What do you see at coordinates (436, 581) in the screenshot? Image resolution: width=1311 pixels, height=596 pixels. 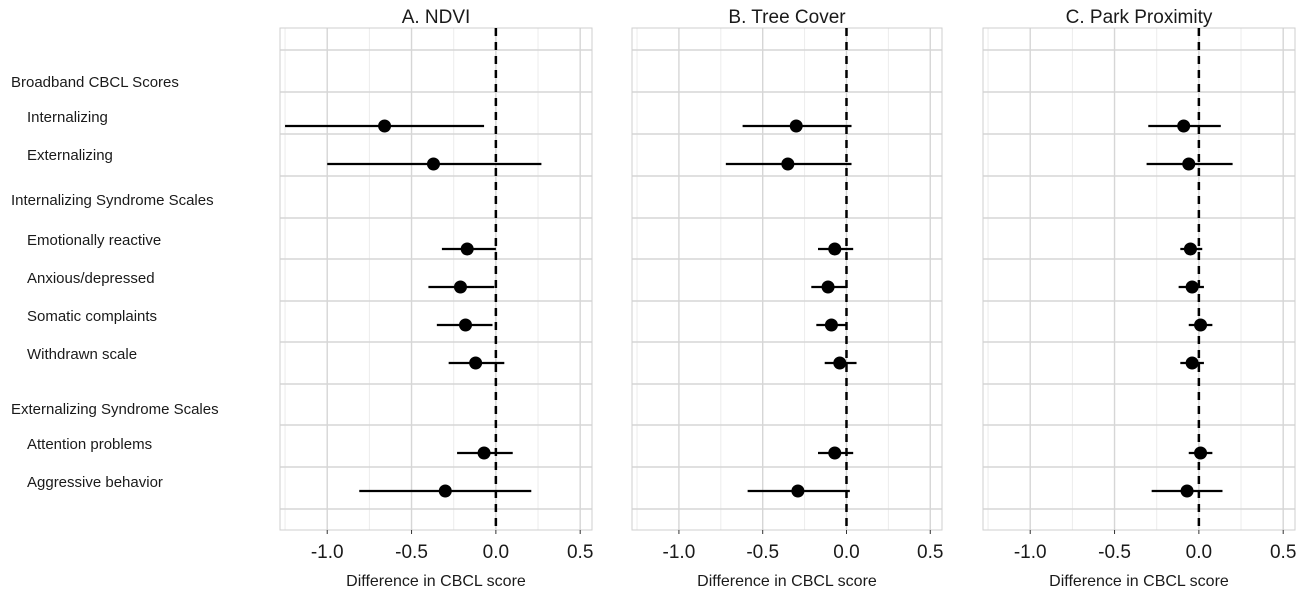 I see `panel-1-x-axis-title: Difference in CBCL score` at bounding box center [436, 581].